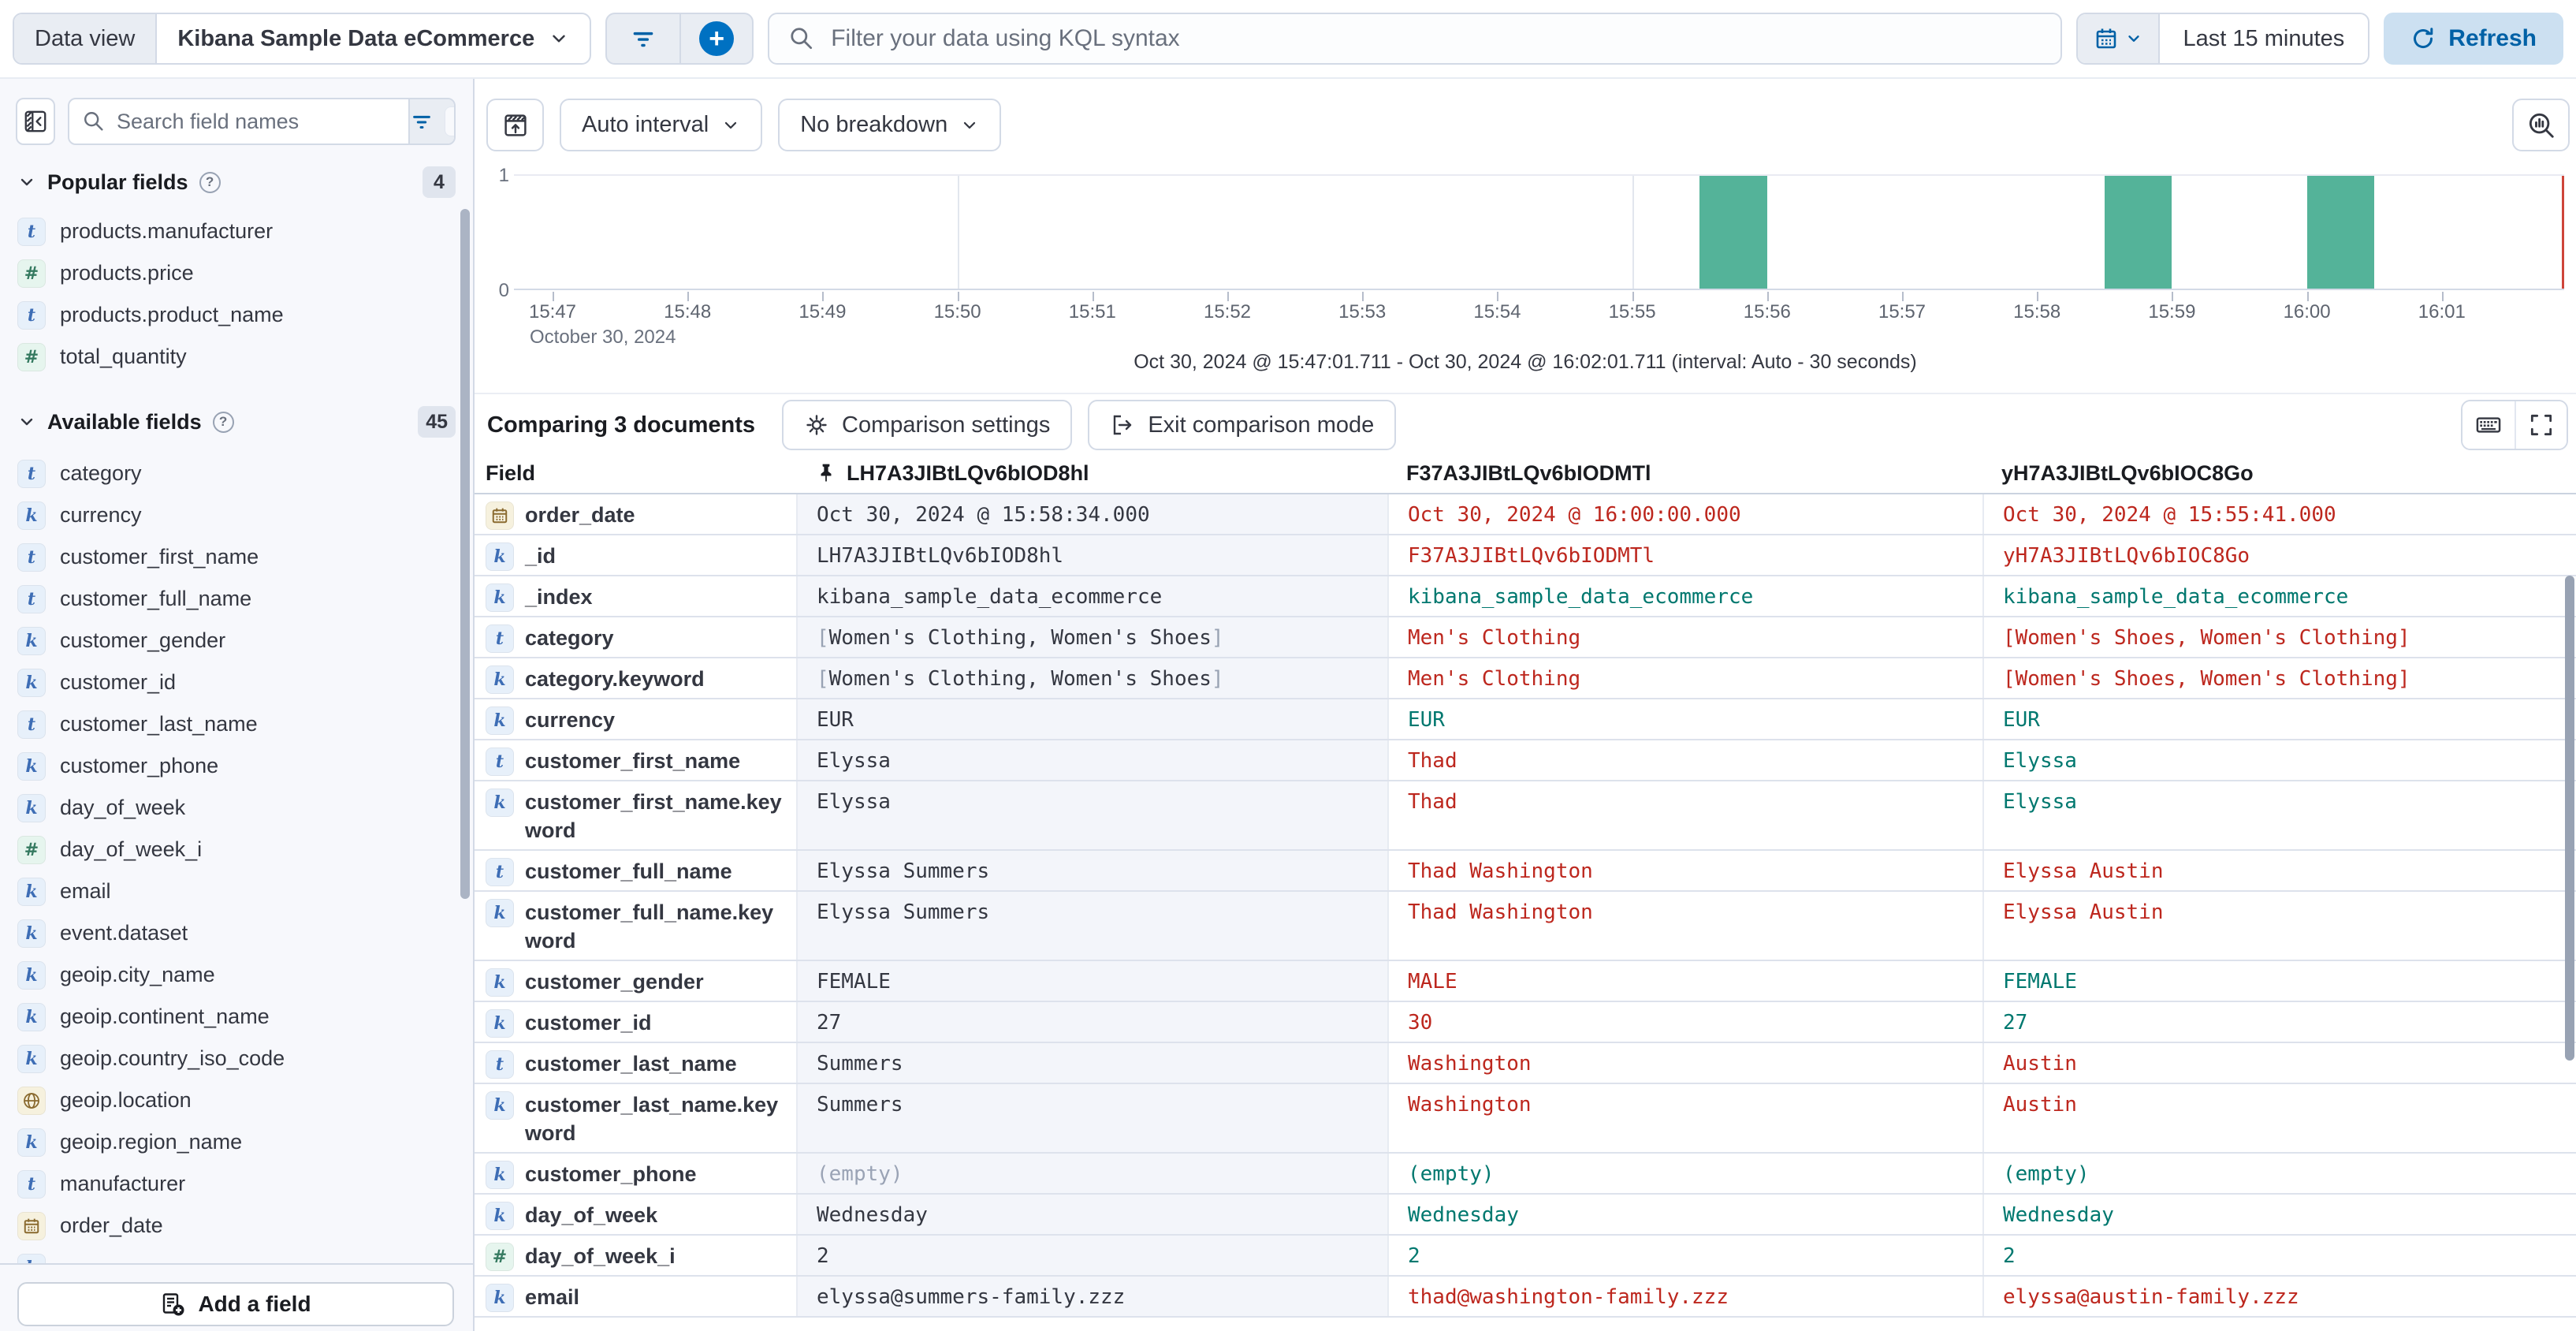  What do you see at coordinates (236, 357) in the screenshot?
I see `sidebar-field-item: # total_quantity` at bounding box center [236, 357].